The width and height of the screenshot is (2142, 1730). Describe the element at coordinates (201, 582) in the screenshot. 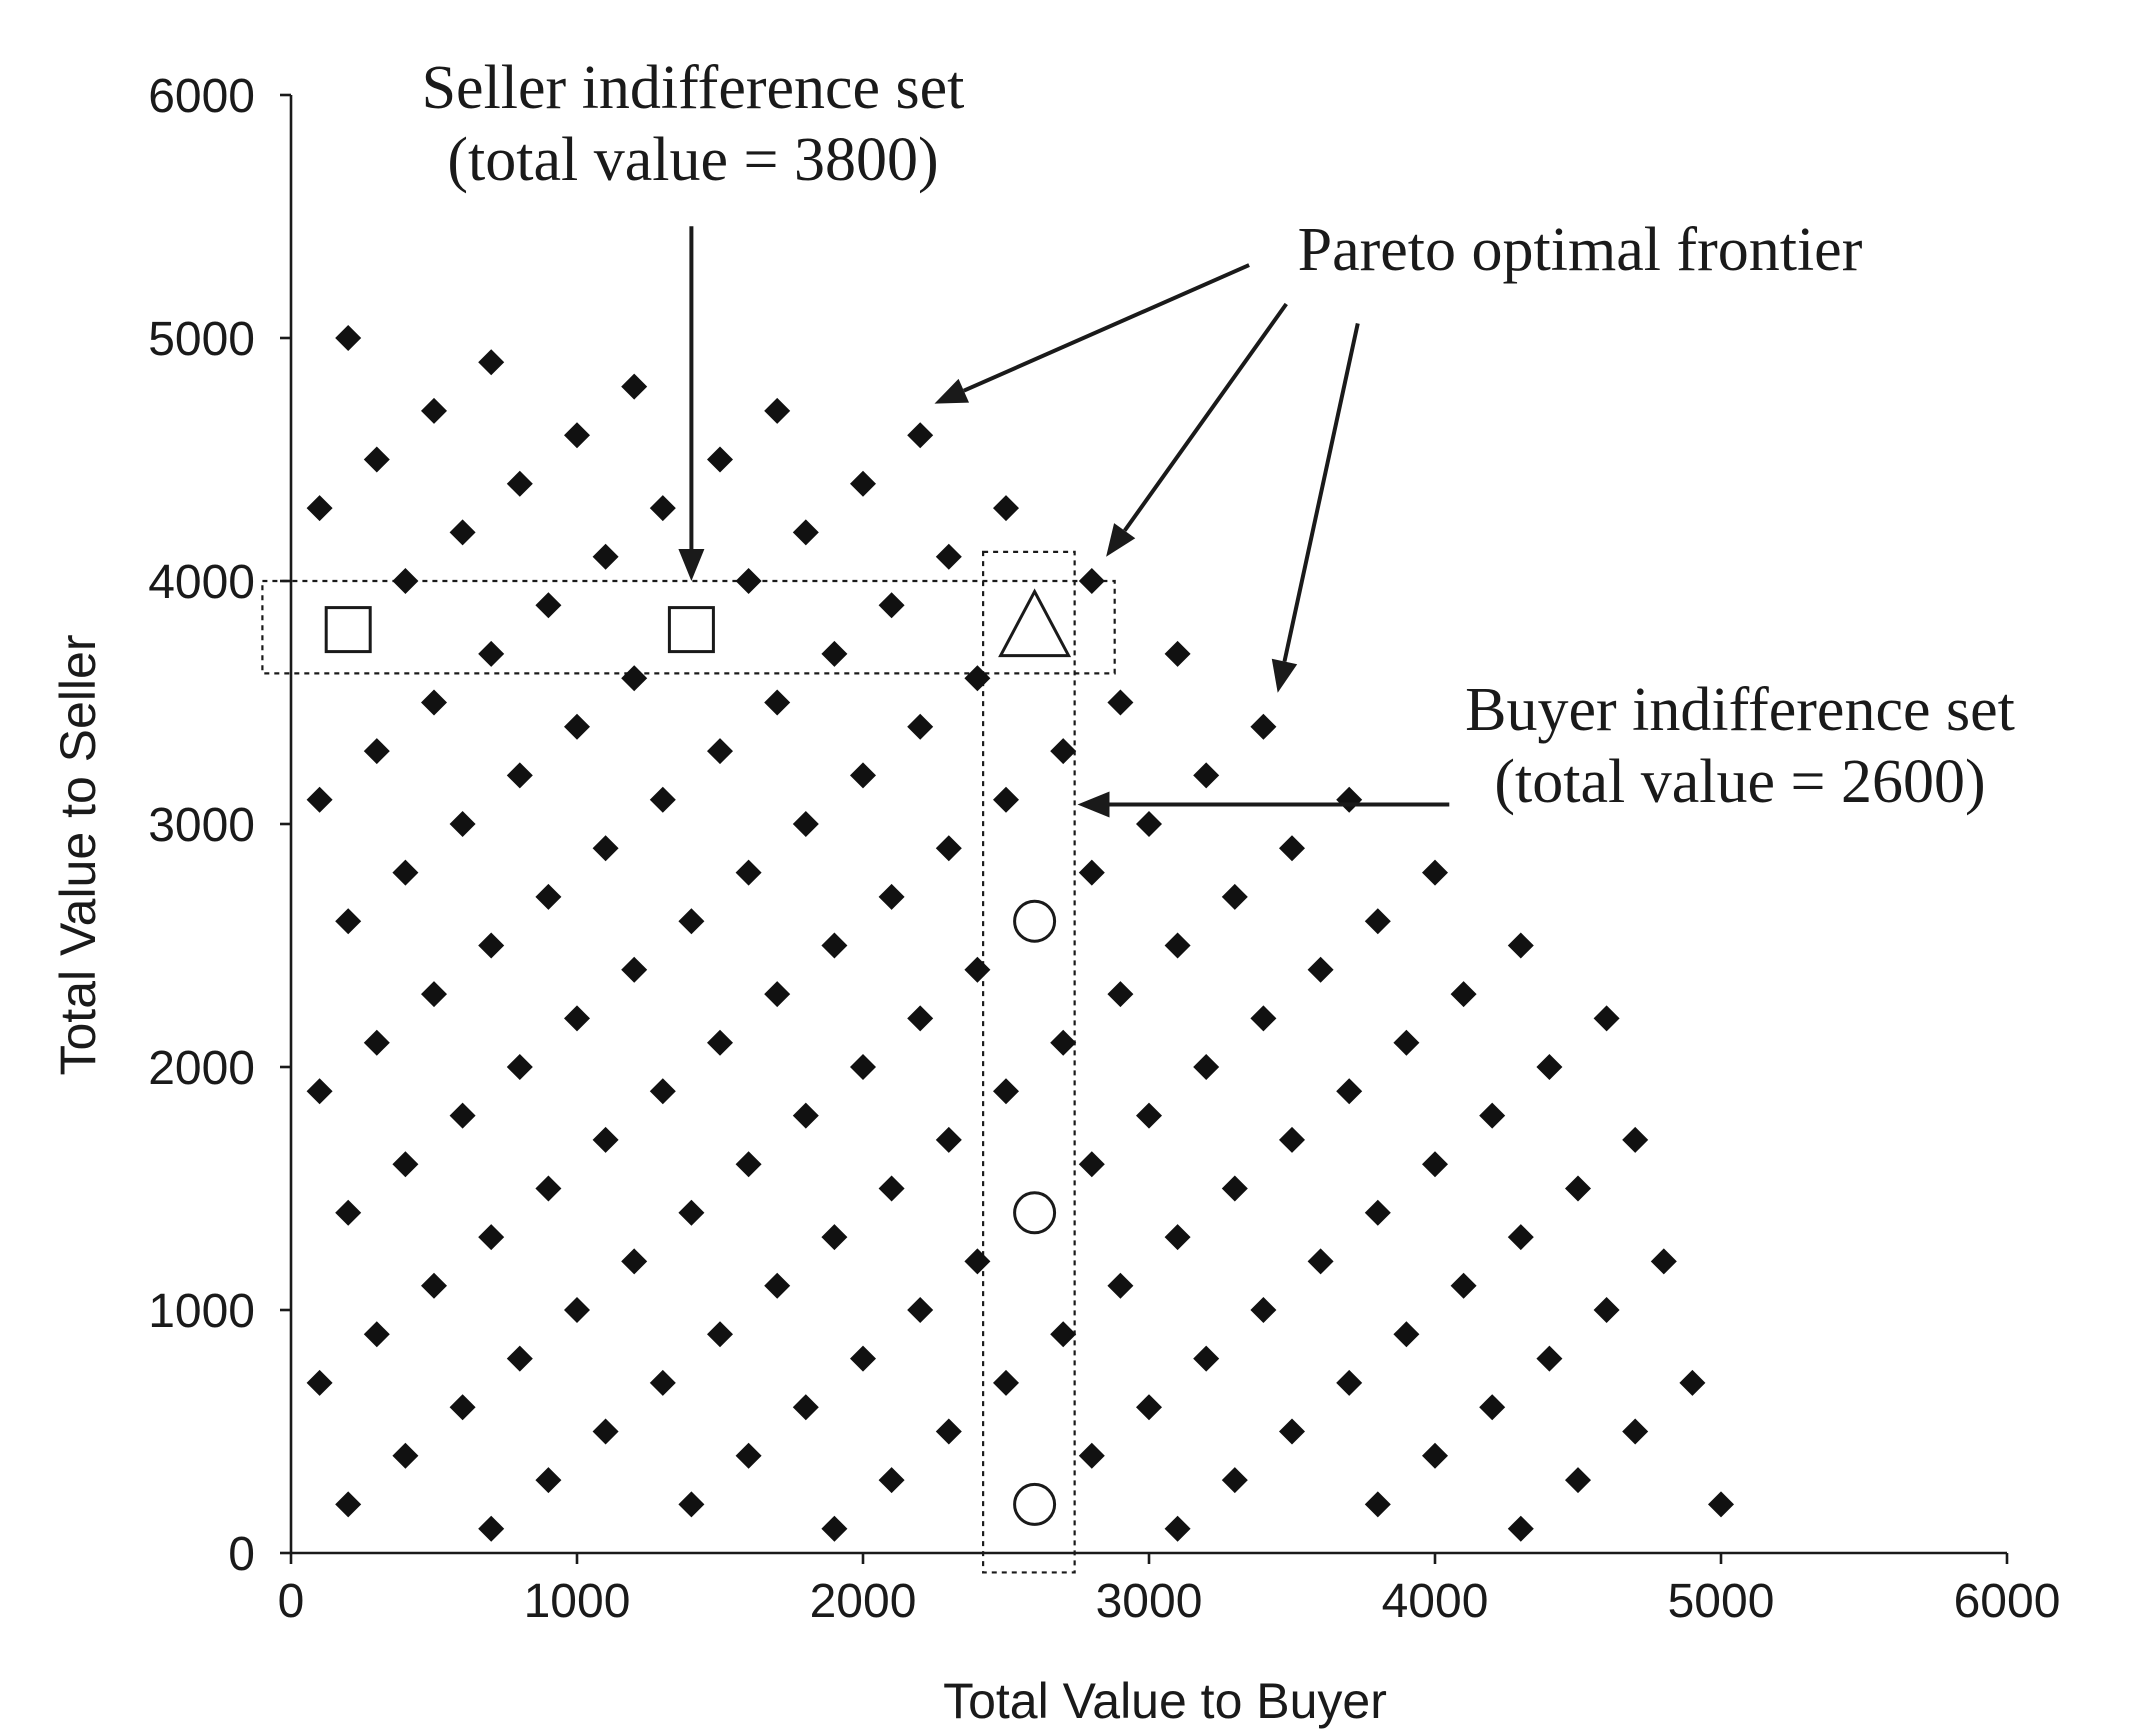

I see `y-tick-label: 4000` at that location.